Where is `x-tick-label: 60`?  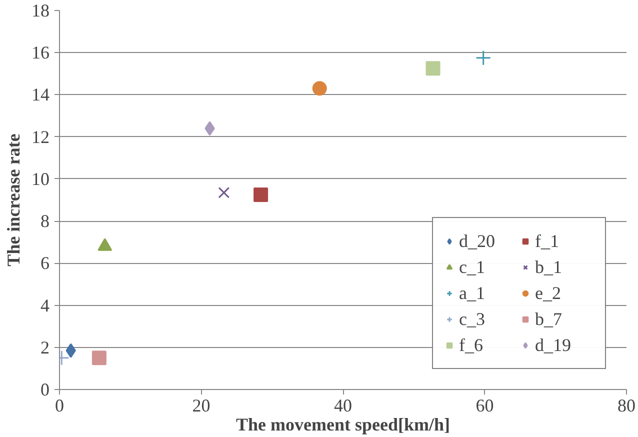 x-tick-label: 60 is located at coordinates (485, 406).